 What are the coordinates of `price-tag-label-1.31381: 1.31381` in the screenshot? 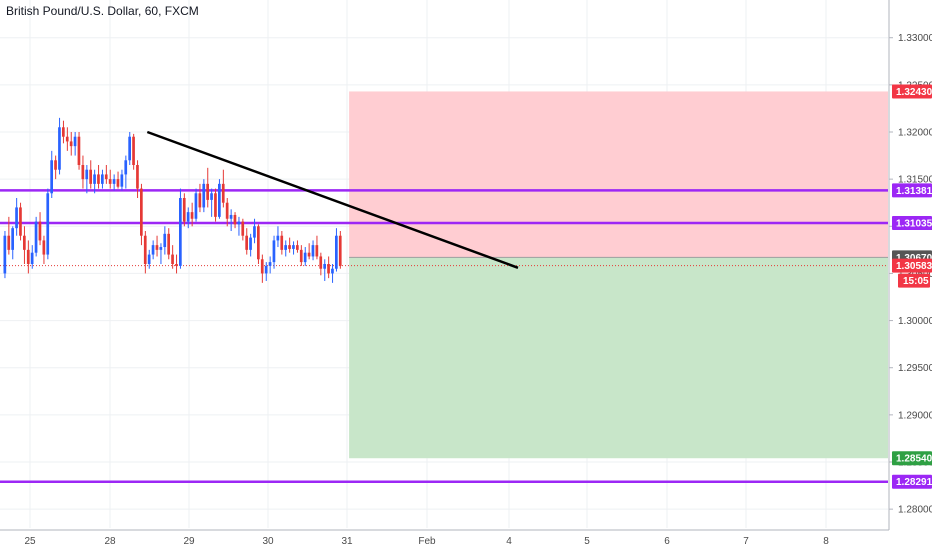 It's located at (914, 191).